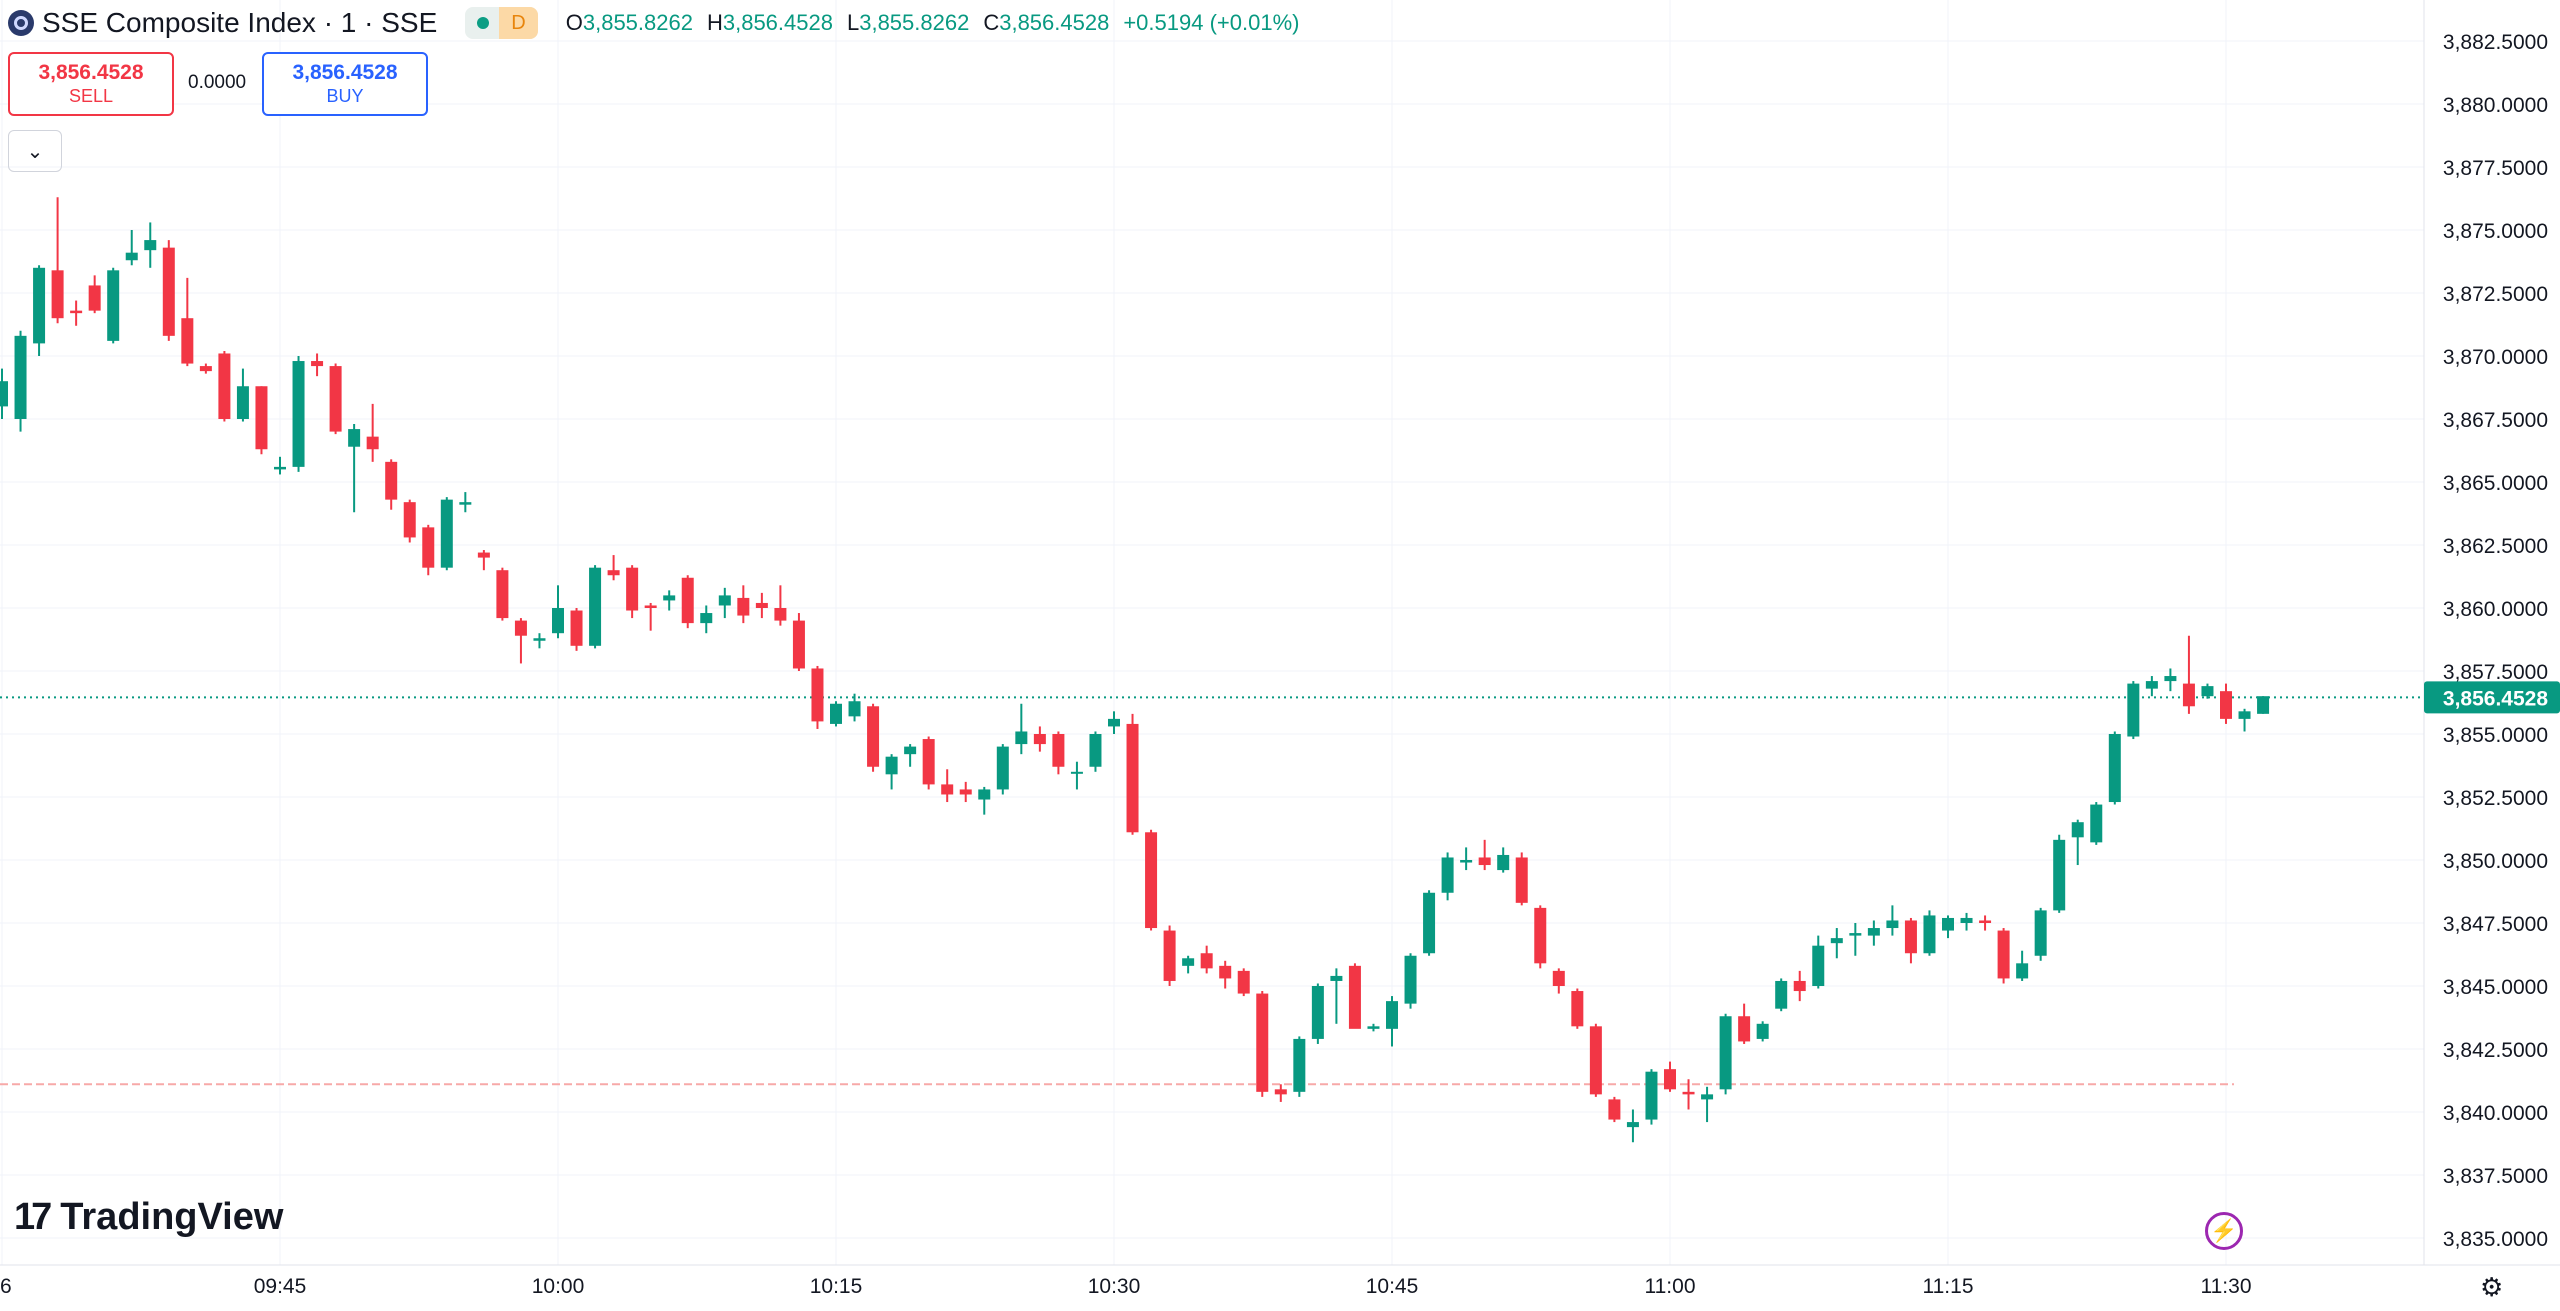 This screenshot has height=1311, width=2560. What do you see at coordinates (91, 84) in the screenshot?
I see `sell-button: 3,856.4528 SELL` at bounding box center [91, 84].